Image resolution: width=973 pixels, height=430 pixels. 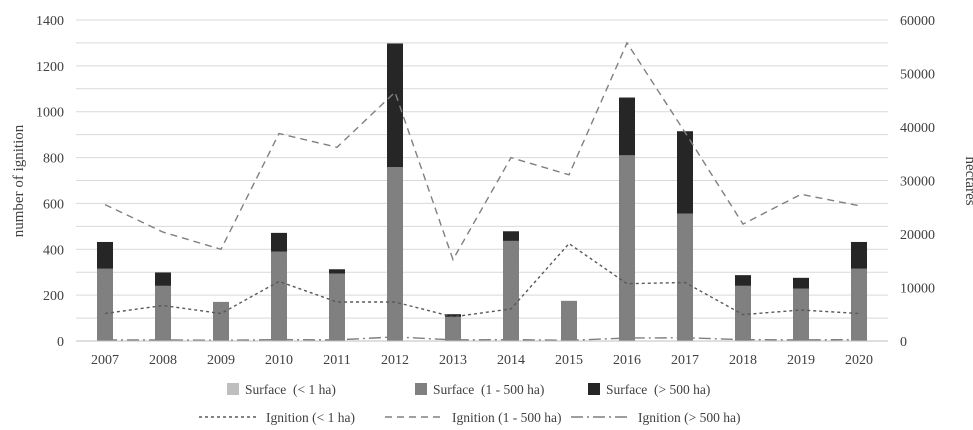 I want to click on series-line-ignition-small, so click(x=482, y=280).